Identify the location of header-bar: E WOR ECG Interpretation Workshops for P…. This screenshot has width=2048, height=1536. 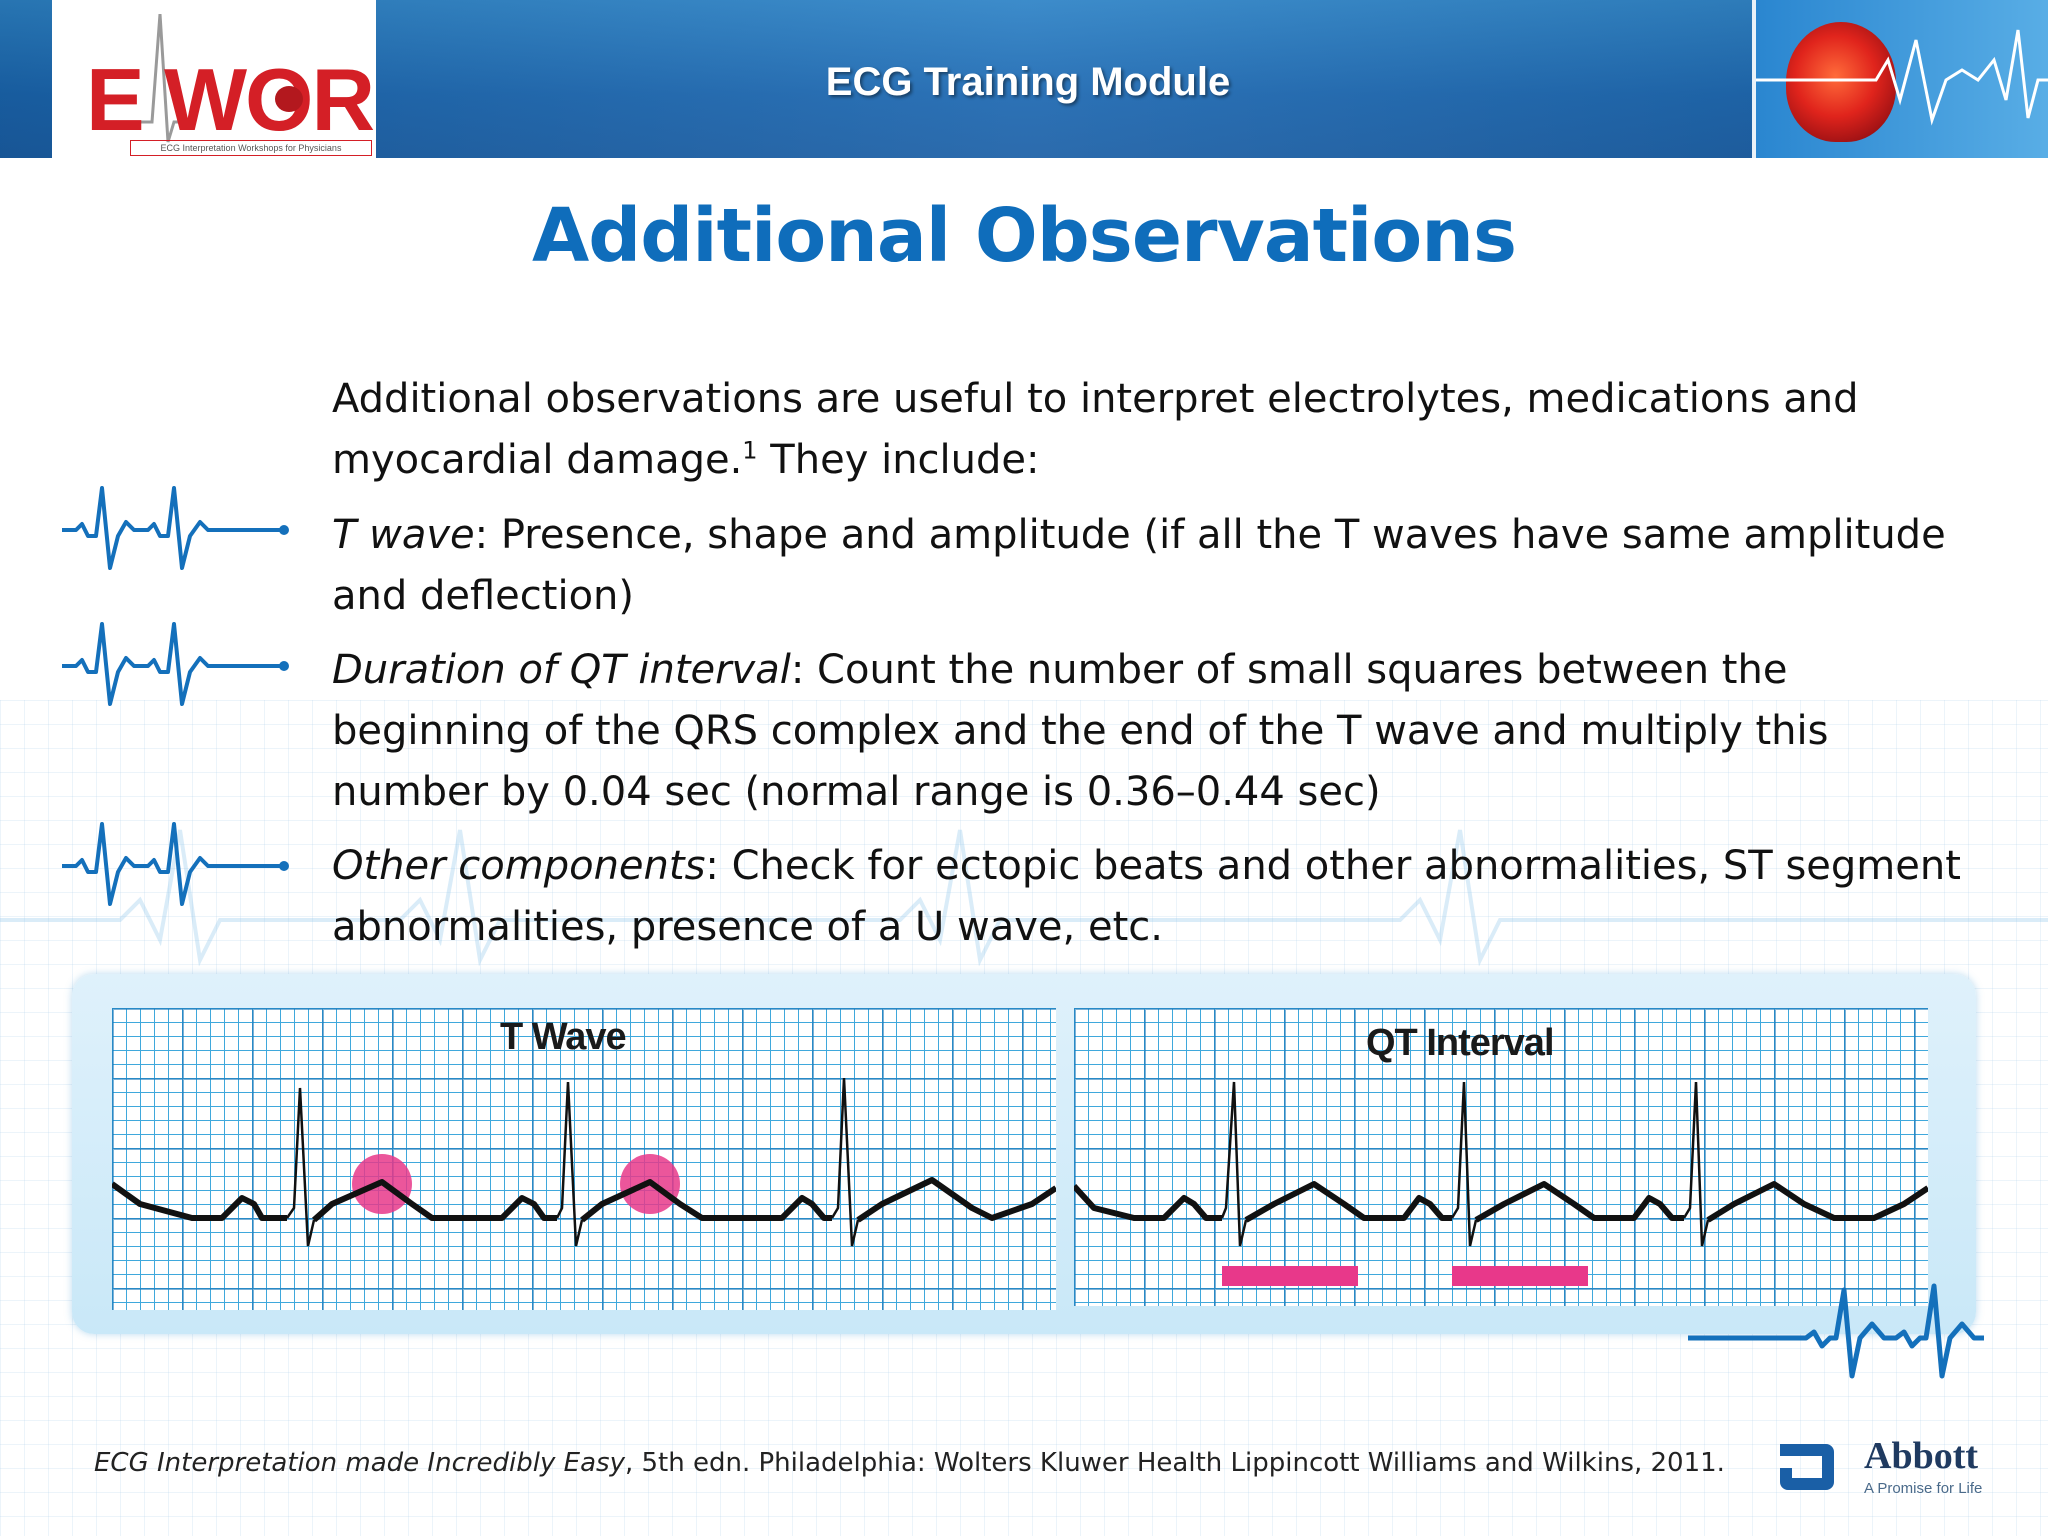
(1024, 79).